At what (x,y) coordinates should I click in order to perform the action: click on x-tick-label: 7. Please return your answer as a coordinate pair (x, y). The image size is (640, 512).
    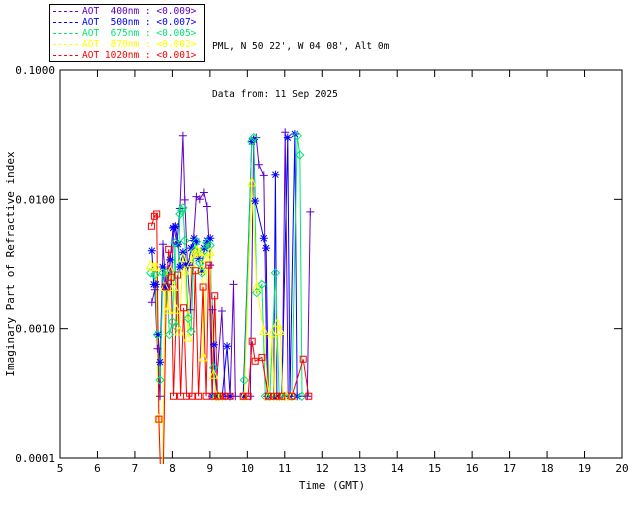
    Looking at the image, I should click on (135, 468).